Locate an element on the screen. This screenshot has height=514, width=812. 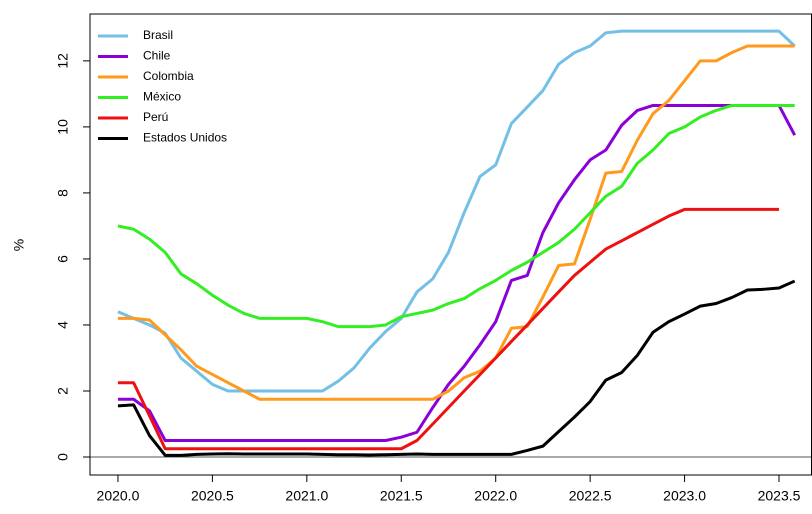
y-tick-label: 0 is located at coordinates (63, 457).